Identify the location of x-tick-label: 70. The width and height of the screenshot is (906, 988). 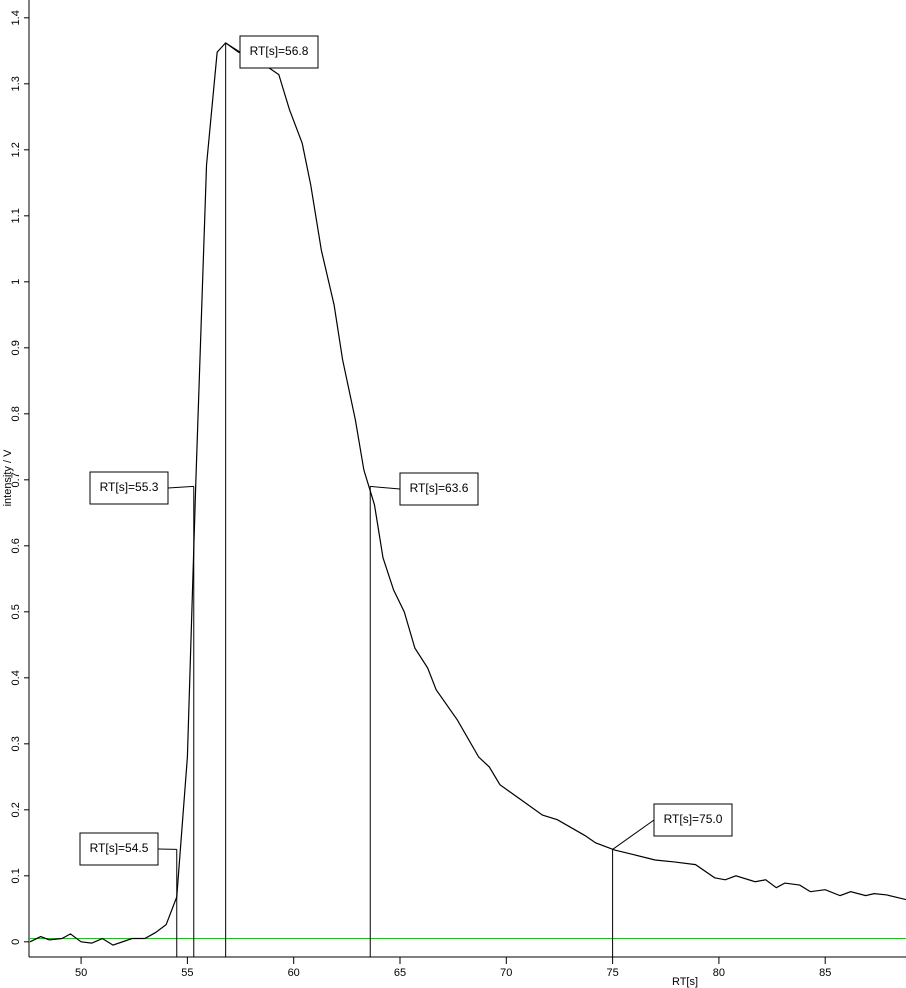
(506, 973).